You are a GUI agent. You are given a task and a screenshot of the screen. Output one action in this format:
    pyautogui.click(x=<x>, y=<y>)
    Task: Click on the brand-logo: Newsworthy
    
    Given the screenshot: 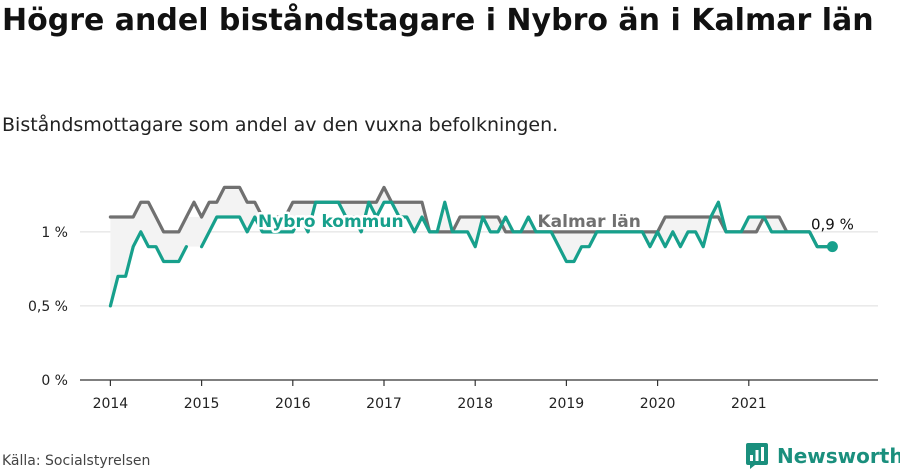 What is the action you would take?
    pyautogui.click(x=822, y=456)
    